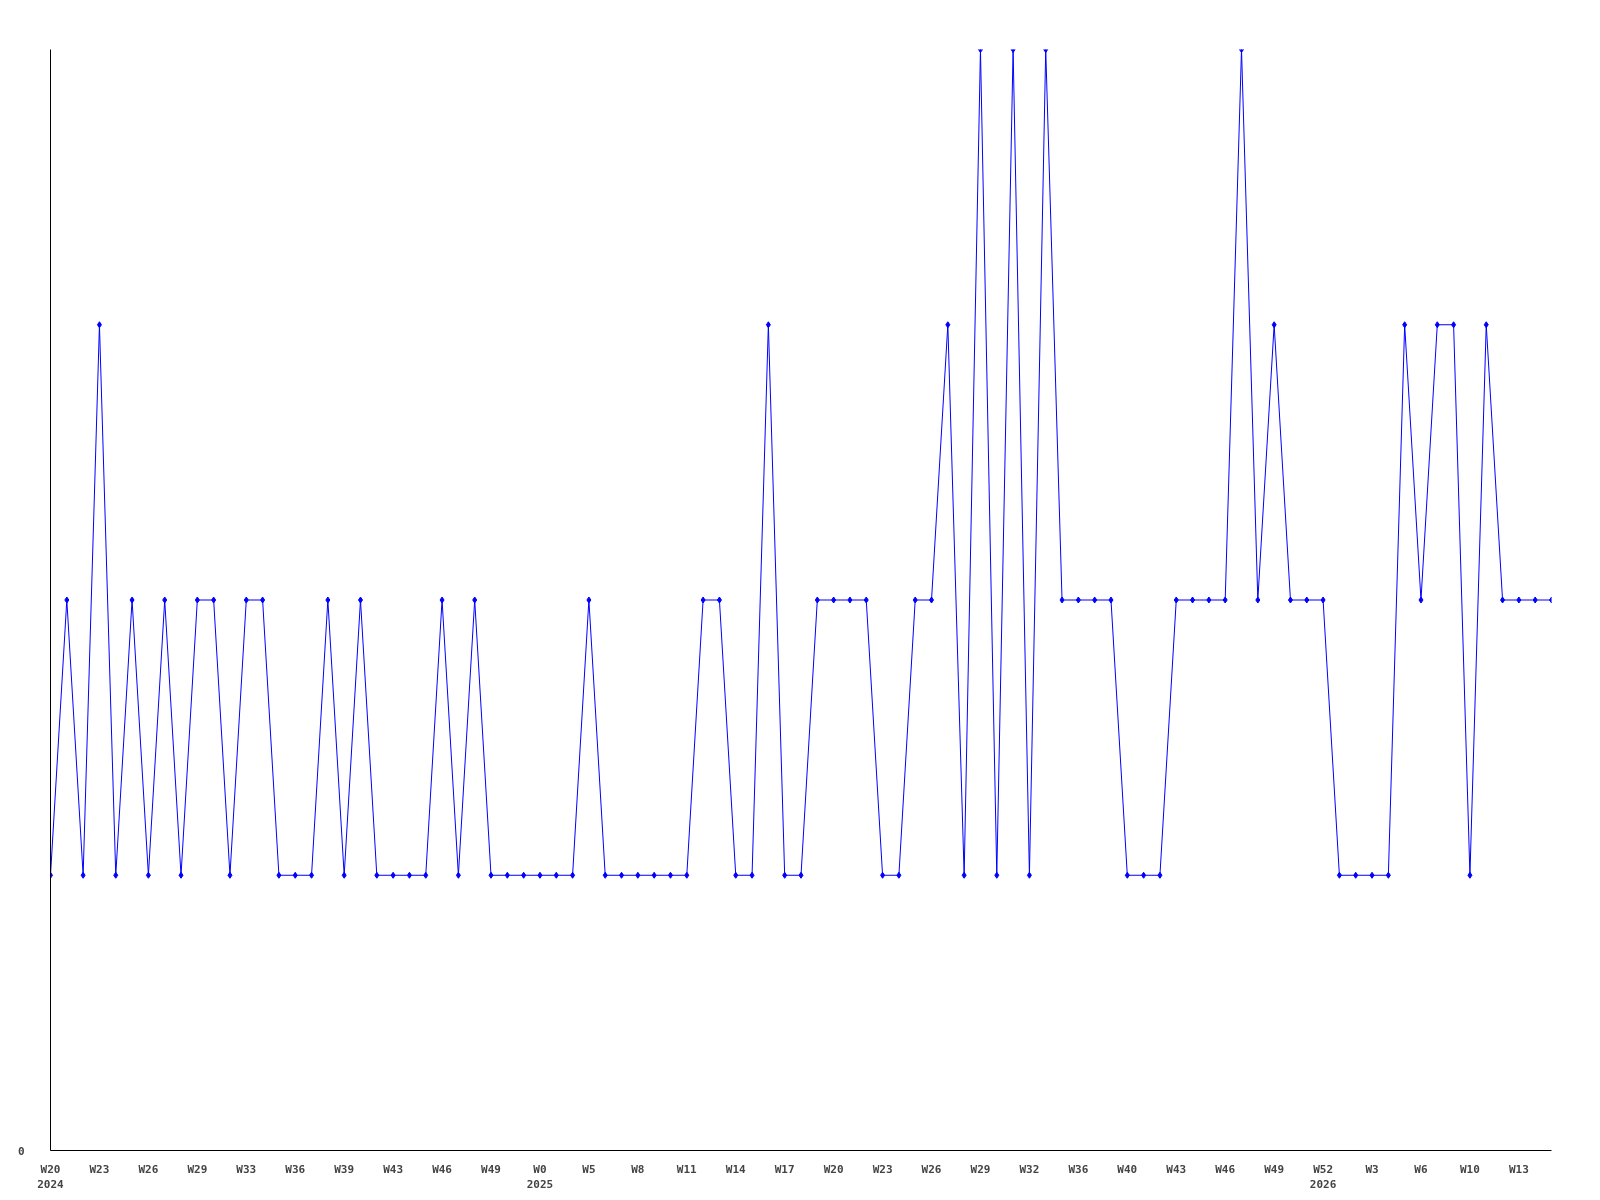 This screenshot has height=1200, width=1600. Describe the element at coordinates (1421, 1169) in the screenshot. I see `x-tick-label: W6` at that location.